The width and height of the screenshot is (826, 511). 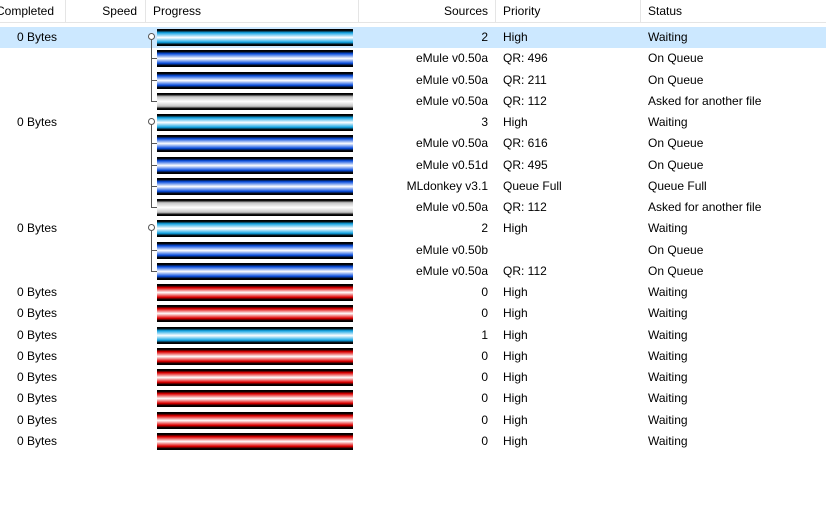 What do you see at coordinates (27, 11) in the screenshot?
I see `column-header: Completed` at bounding box center [27, 11].